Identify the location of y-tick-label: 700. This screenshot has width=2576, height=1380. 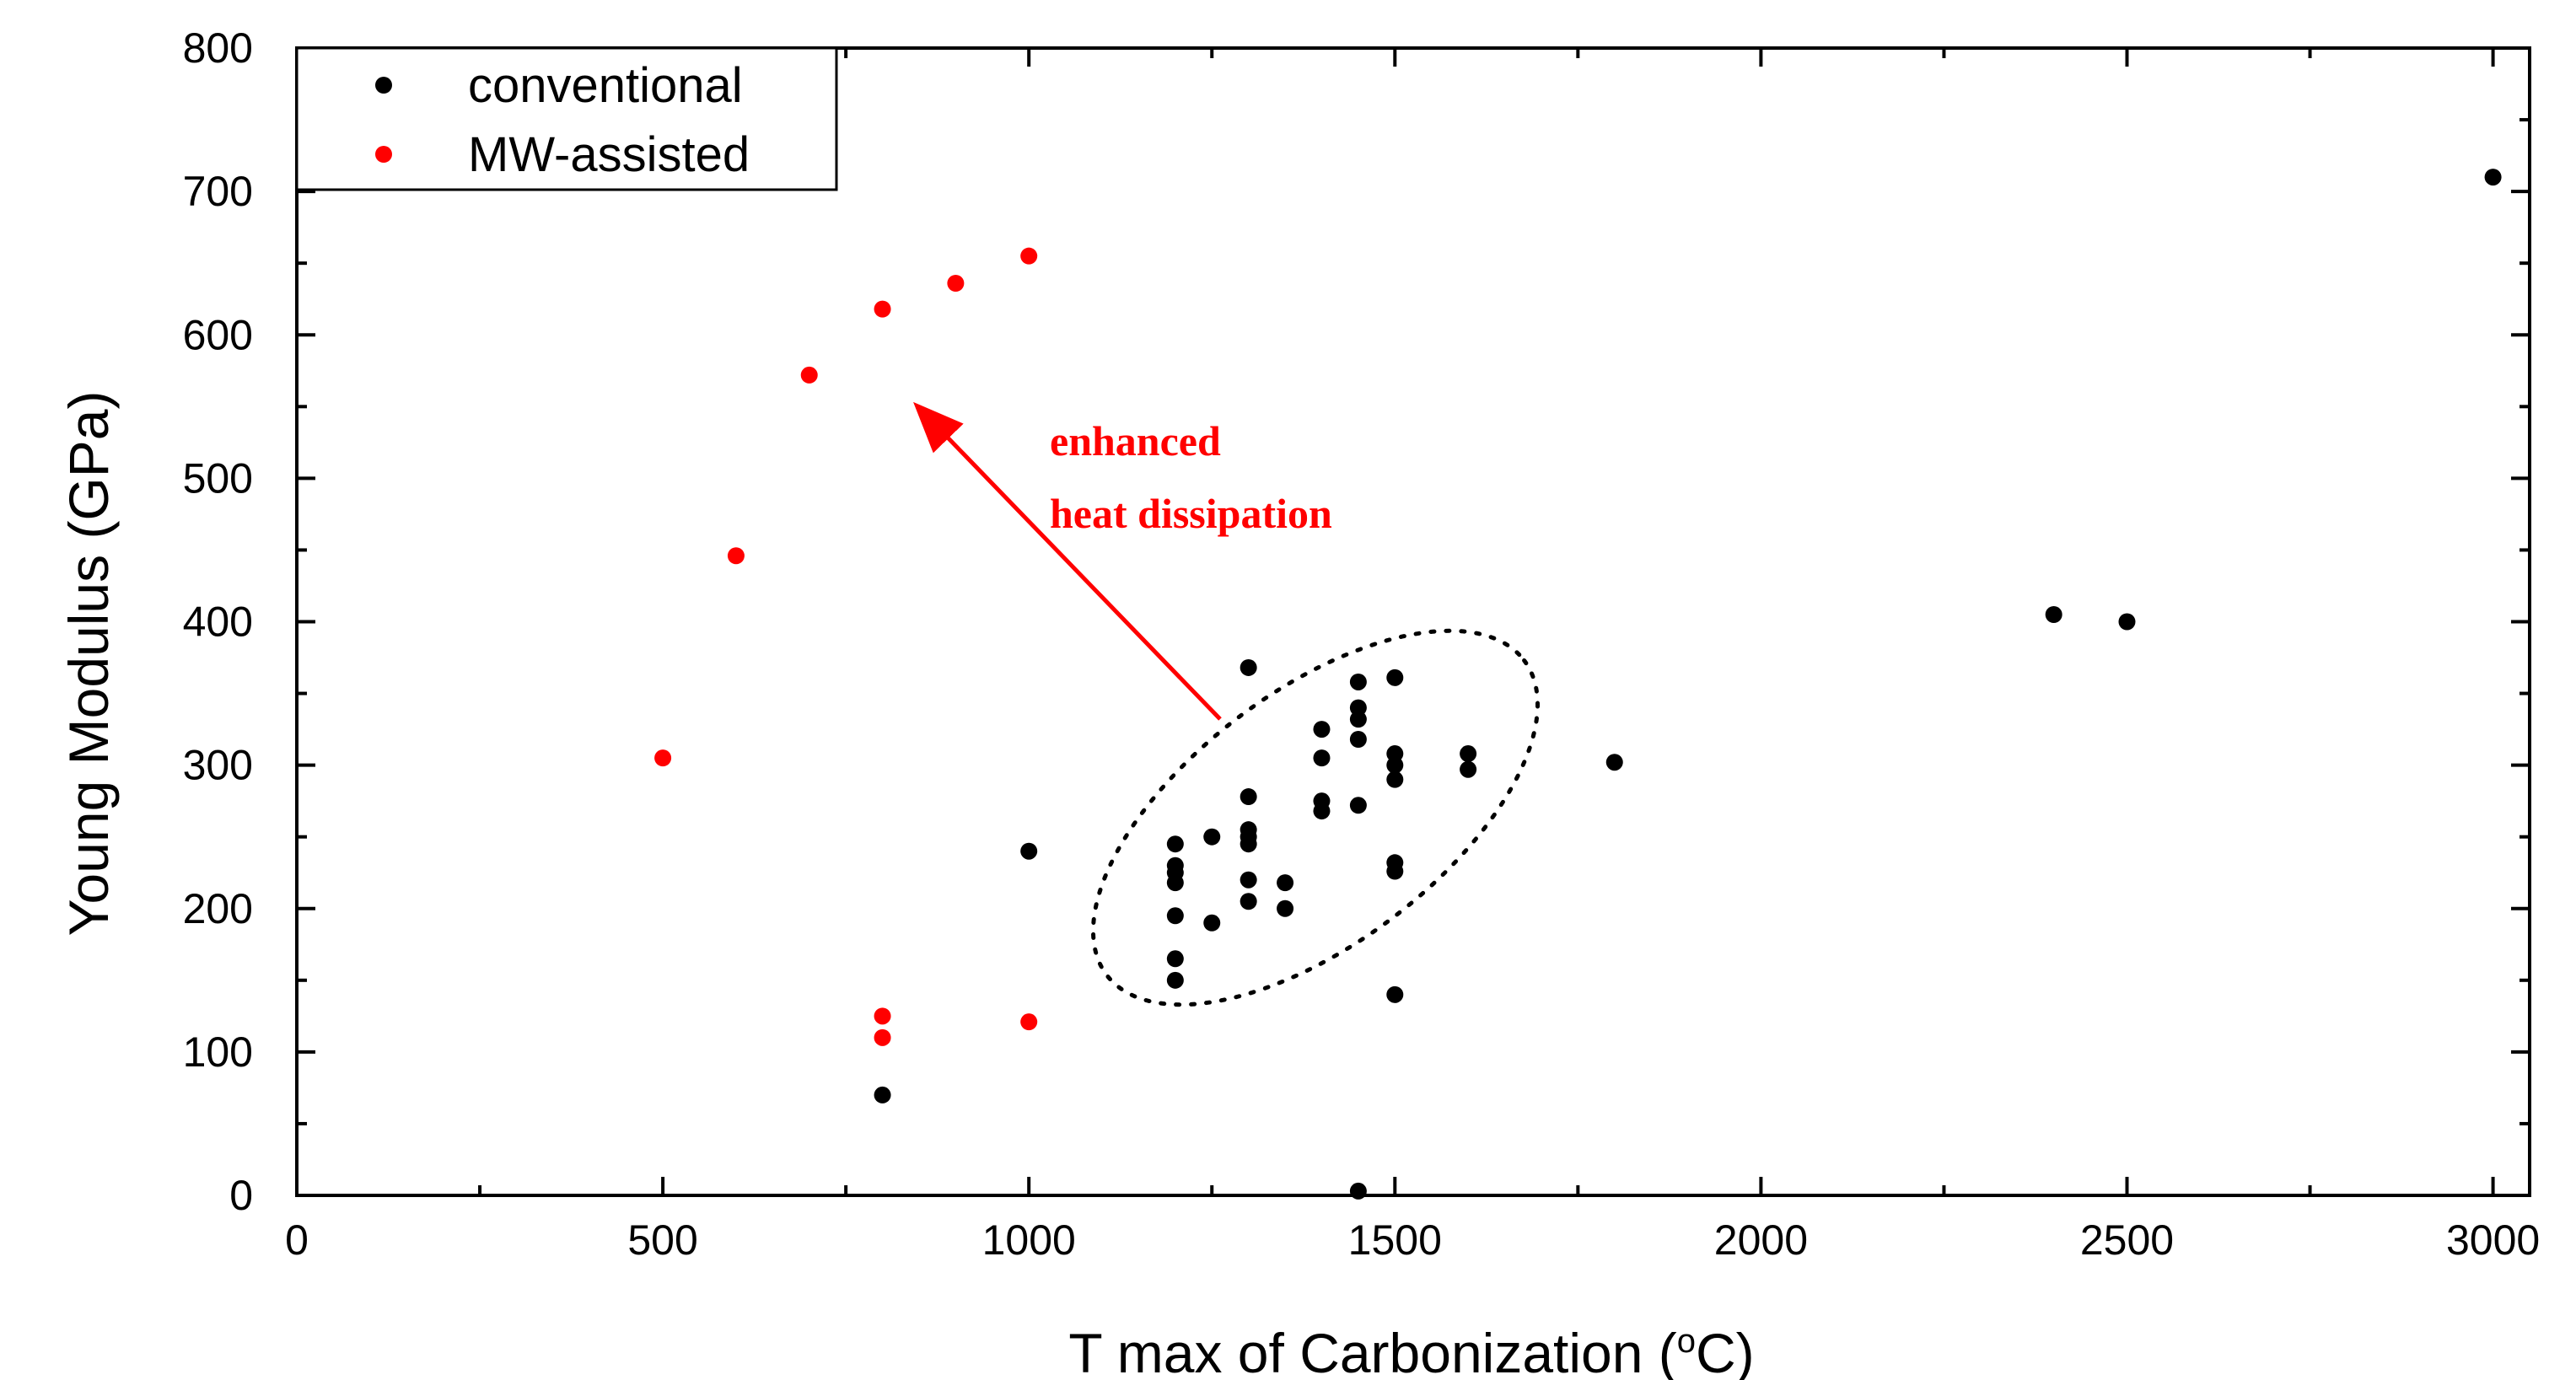
(218, 191).